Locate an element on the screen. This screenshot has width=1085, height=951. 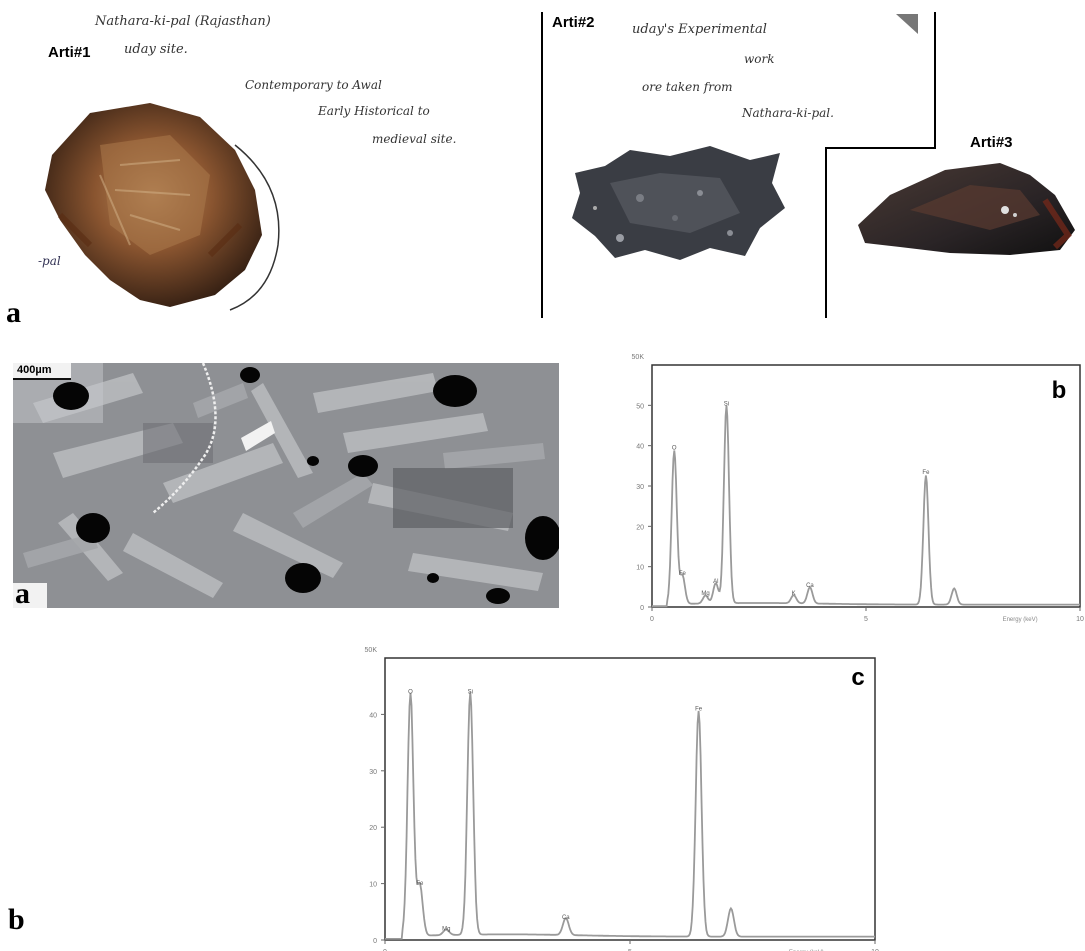
arti2-label: Arti#2 is located at coordinates (573, 22).